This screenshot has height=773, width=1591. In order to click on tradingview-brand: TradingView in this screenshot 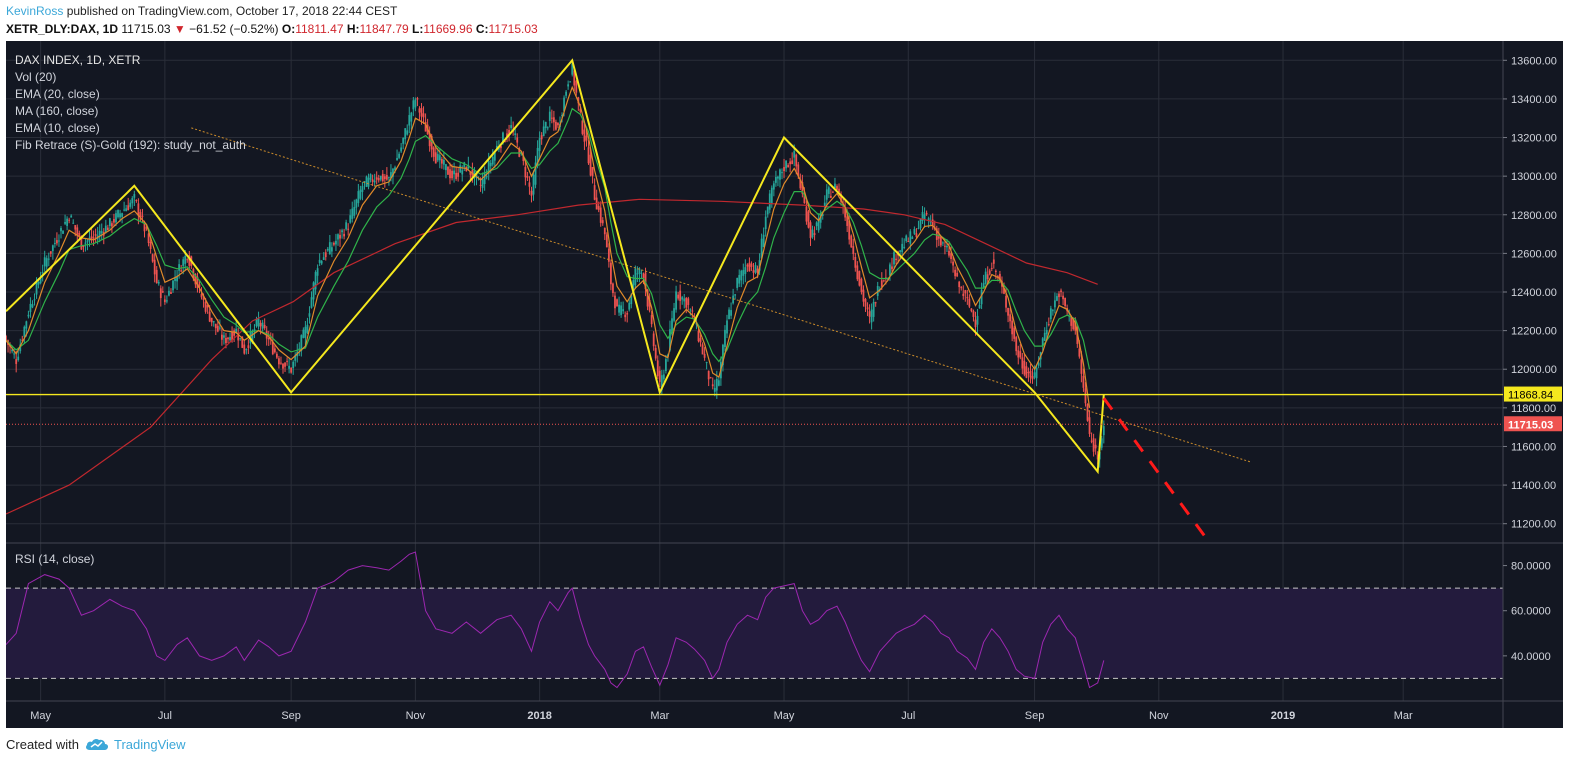, I will do `click(135, 744)`.